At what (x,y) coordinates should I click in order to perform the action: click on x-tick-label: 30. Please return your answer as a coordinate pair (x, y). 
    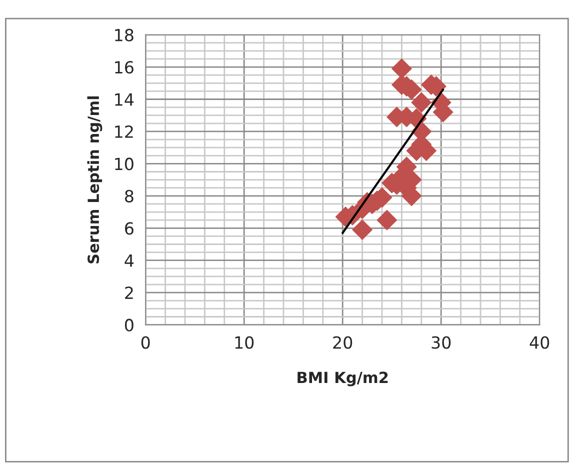
    Looking at the image, I should click on (441, 342).